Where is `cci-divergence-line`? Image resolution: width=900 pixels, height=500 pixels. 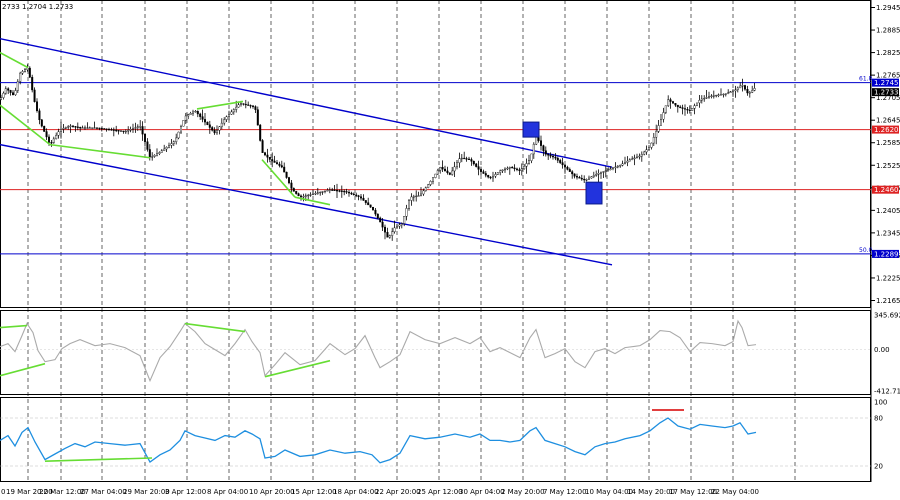
cci-divergence-line is located at coordinates (14, 326).